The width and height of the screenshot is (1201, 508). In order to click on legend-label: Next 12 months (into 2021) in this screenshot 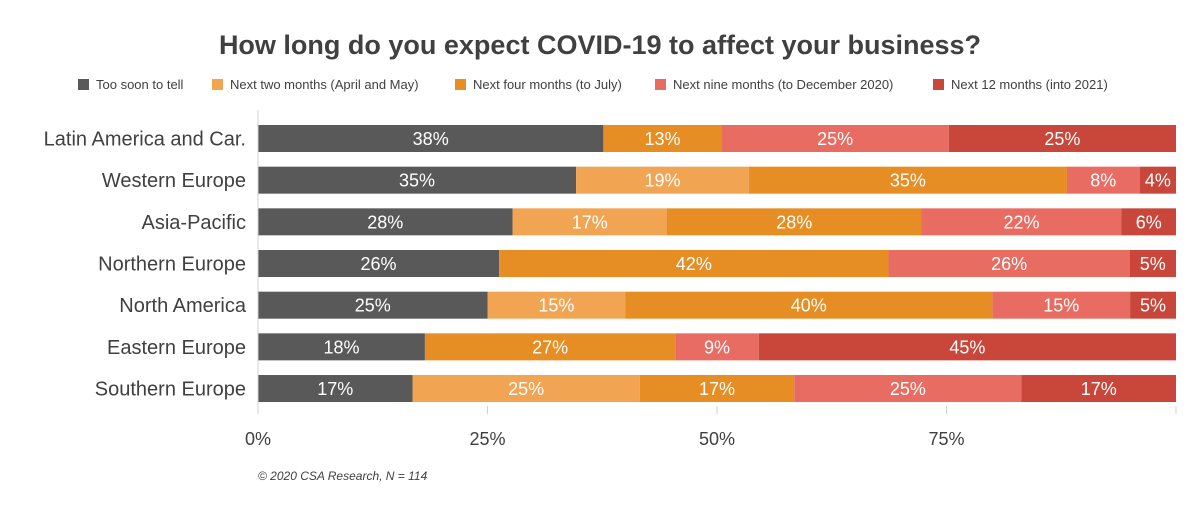, I will do `click(1029, 84)`.